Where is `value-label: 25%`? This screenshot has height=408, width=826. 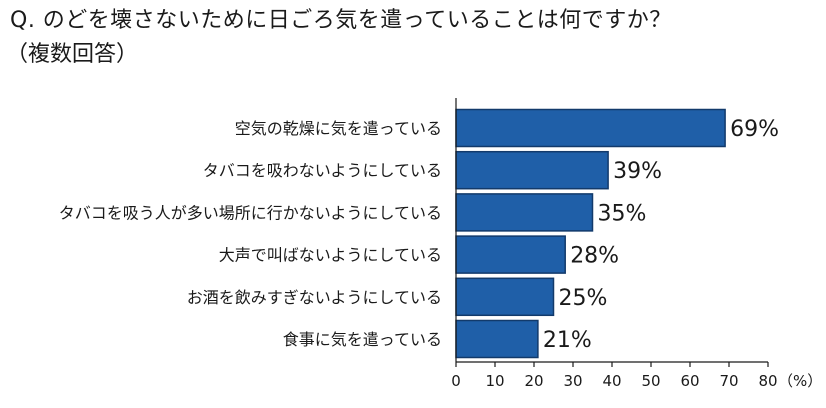 value-label: 25% is located at coordinates (583, 298).